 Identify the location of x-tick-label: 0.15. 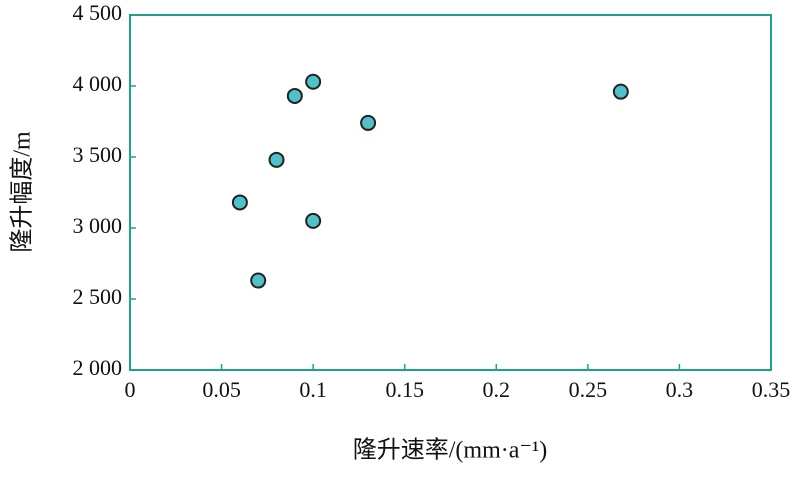
(404, 389).